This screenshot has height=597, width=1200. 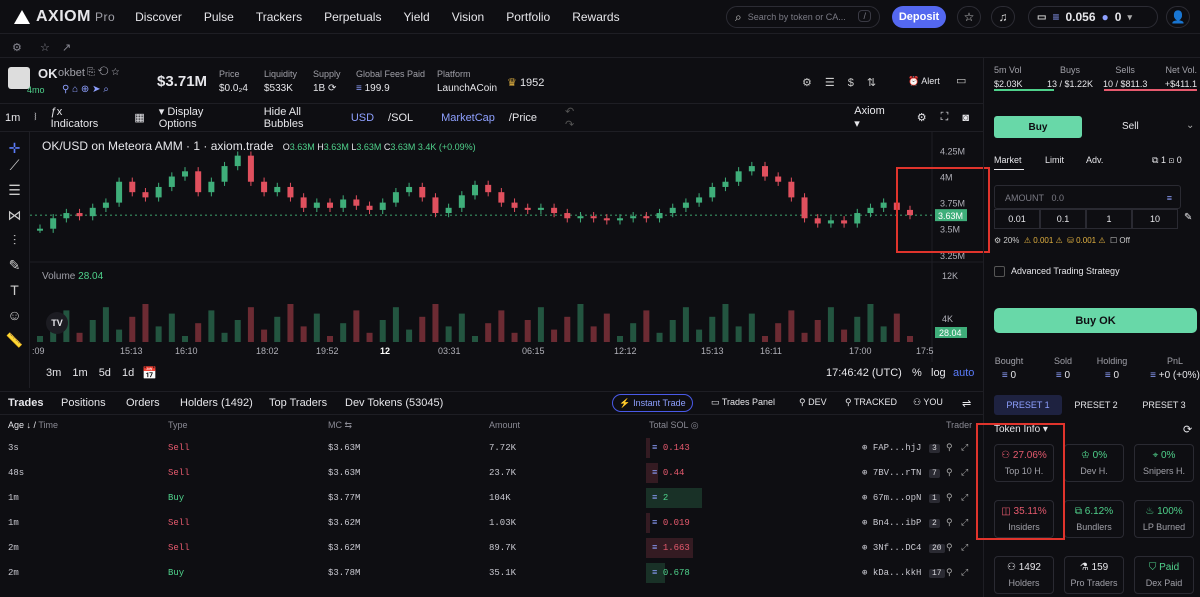 What do you see at coordinates (468, 16) in the screenshot?
I see `nav-vision: Vision` at bounding box center [468, 16].